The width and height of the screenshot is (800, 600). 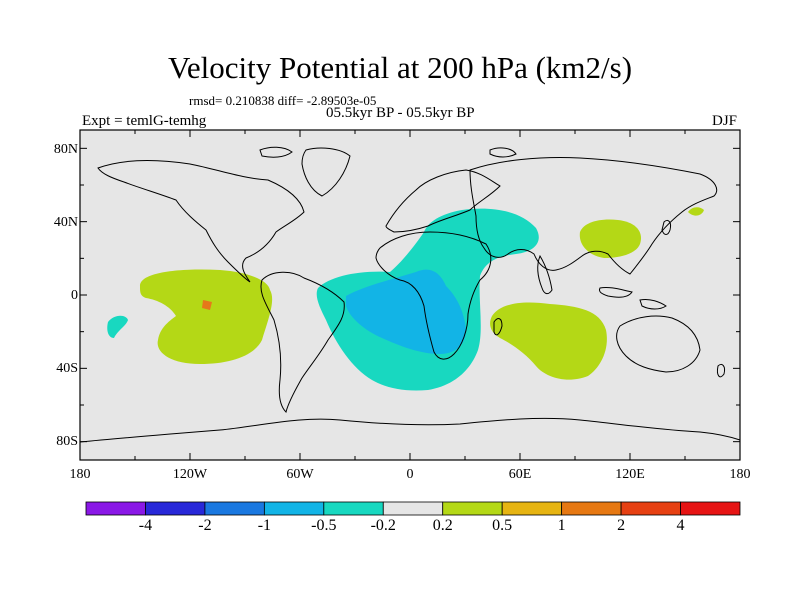 I want to click on colorbar, so click(x=413, y=508).